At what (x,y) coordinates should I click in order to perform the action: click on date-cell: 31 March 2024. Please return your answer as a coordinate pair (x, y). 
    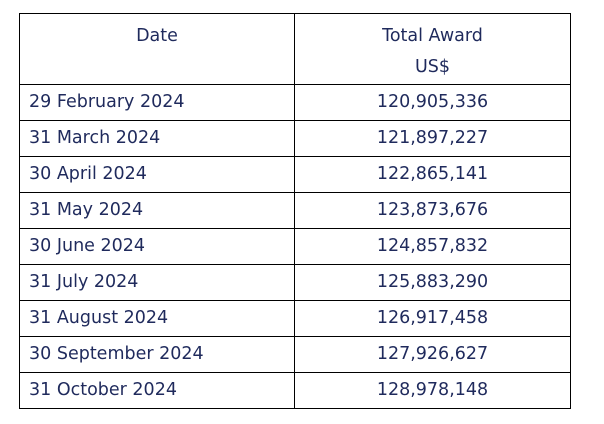
    Looking at the image, I should click on (157, 138).